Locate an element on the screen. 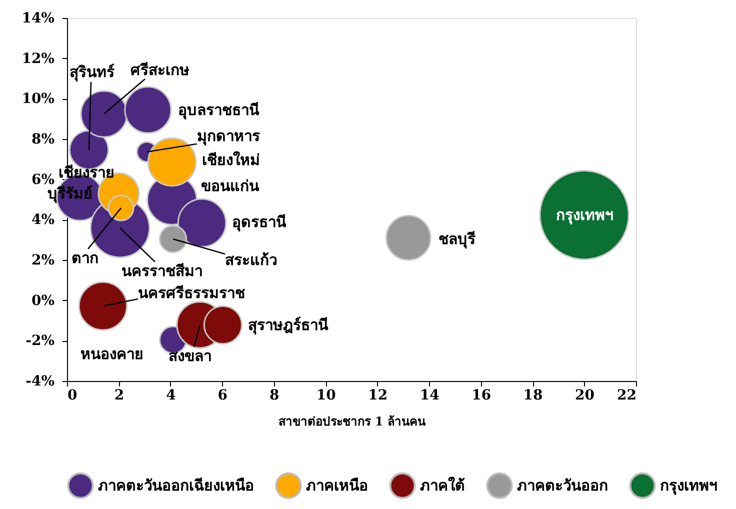 The height and width of the screenshot is (509, 736). y-tick-label: 8% is located at coordinates (42, 140).